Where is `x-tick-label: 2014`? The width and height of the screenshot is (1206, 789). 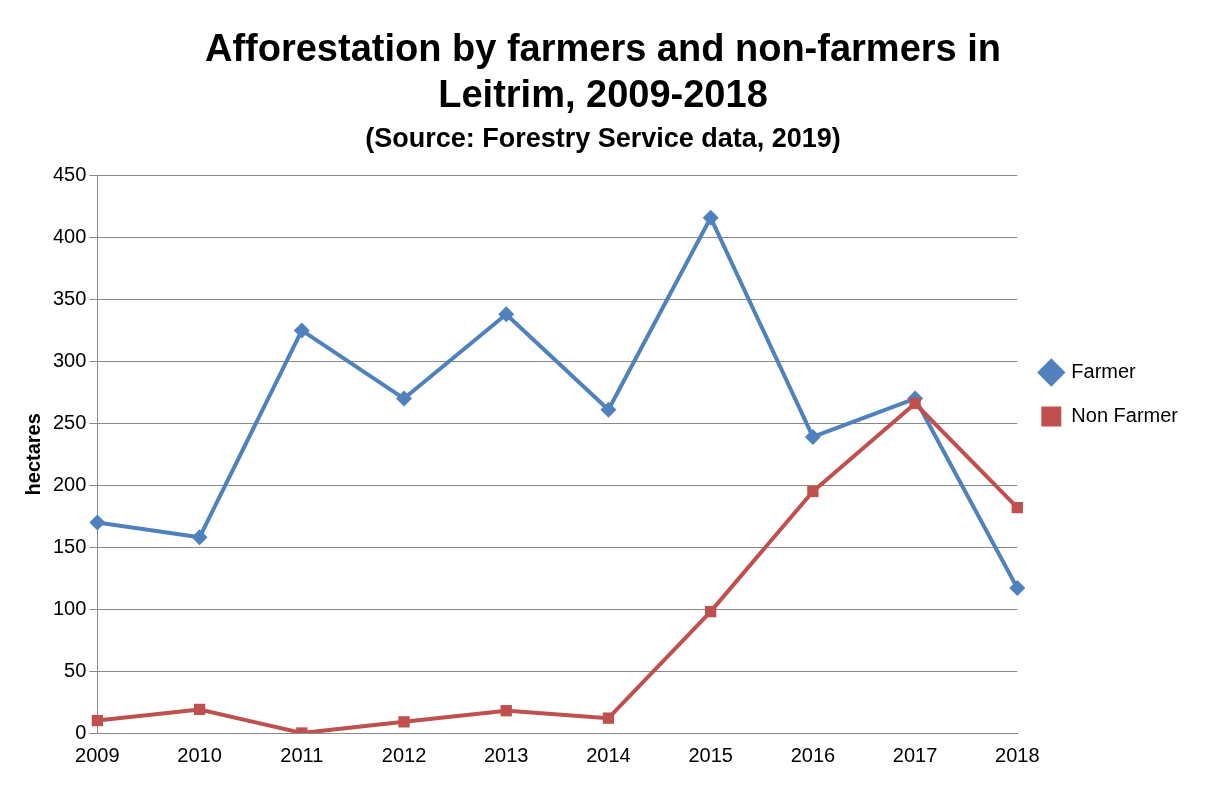 x-tick-label: 2014 is located at coordinates (608, 754).